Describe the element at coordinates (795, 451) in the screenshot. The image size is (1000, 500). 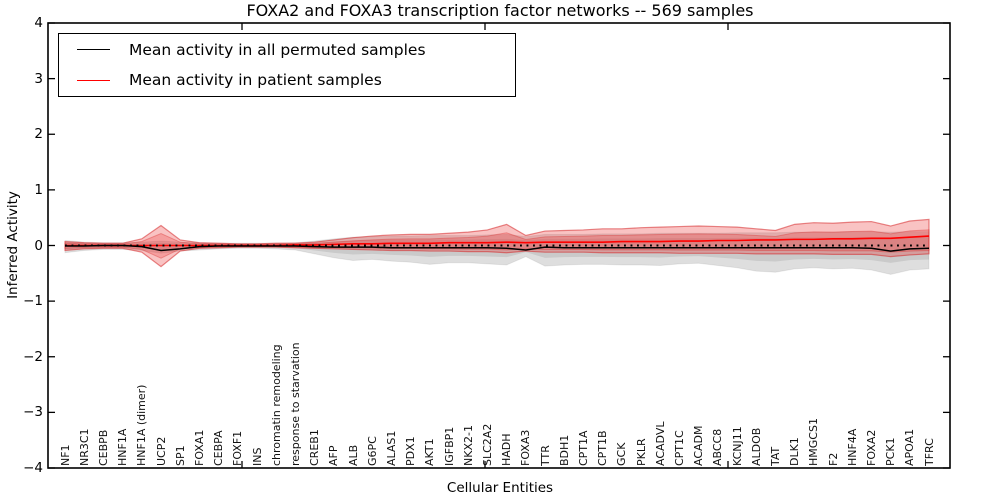
I see `x-tick-label: DLK1` at that location.